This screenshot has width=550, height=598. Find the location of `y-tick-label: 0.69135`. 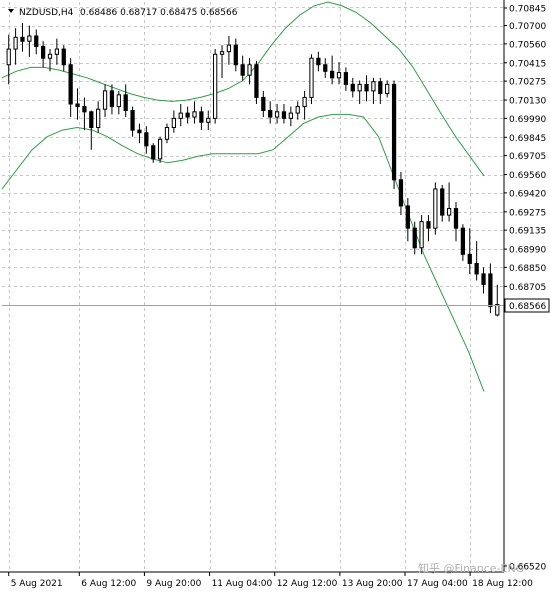

y-tick-label: 0.69135 is located at coordinates (527, 232).